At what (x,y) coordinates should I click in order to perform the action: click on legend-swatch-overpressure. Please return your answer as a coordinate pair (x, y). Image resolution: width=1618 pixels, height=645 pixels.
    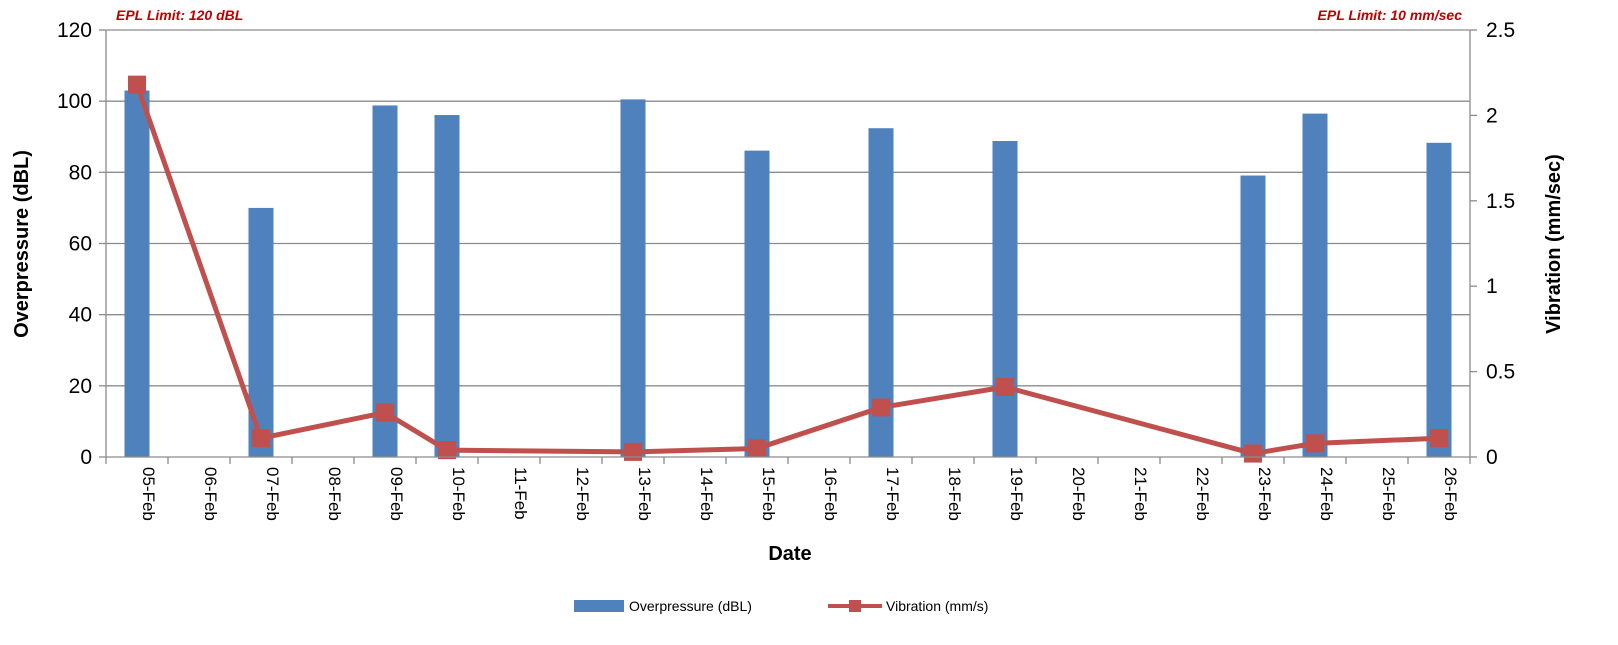
    Looking at the image, I should click on (599, 606).